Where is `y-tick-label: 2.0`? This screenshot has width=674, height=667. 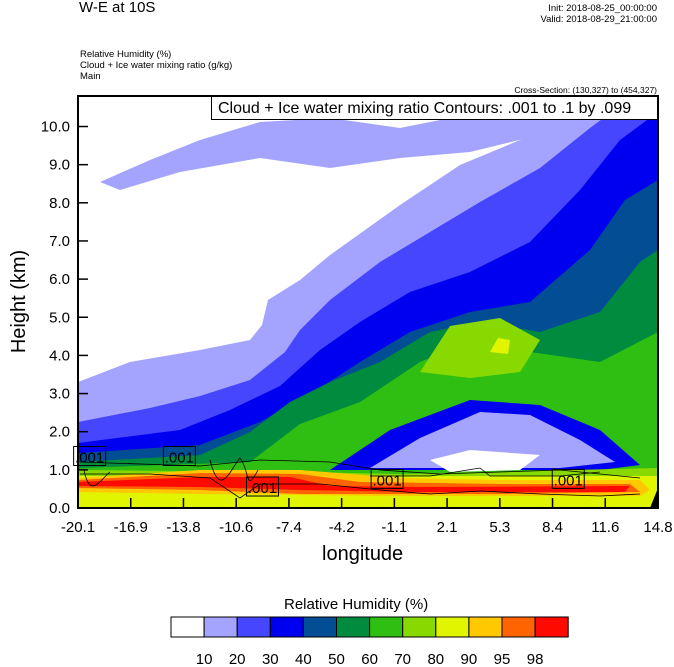
y-tick-label: 2.0 is located at coordinates (59, 432).